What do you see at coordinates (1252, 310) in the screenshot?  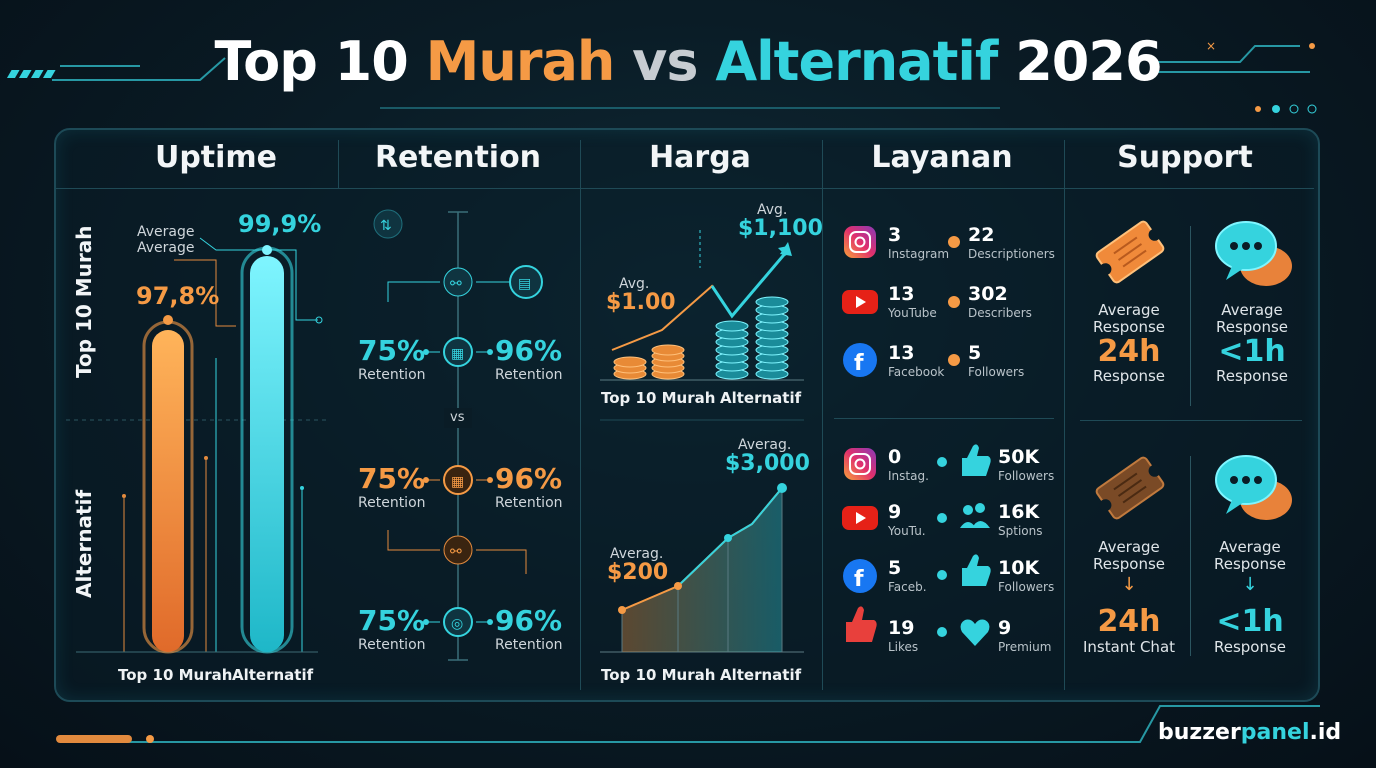 I see `support-tr-label-1: Average` at bounding box center [1252, 310].